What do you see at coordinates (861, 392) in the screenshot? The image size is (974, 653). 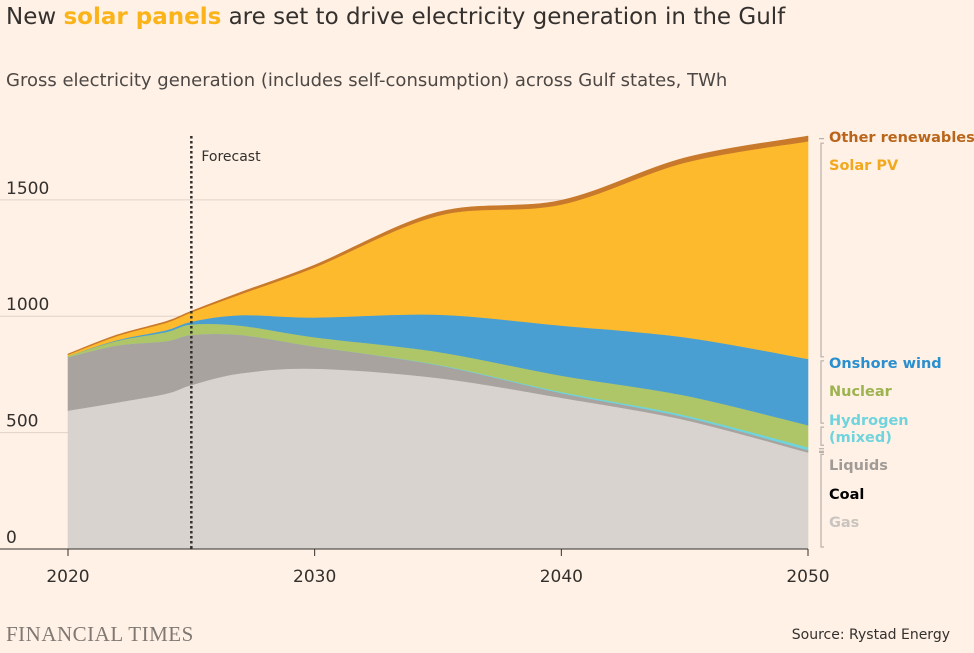 I see `legend-label-nuclear: Nuclear` at bounding box center [861, 392].